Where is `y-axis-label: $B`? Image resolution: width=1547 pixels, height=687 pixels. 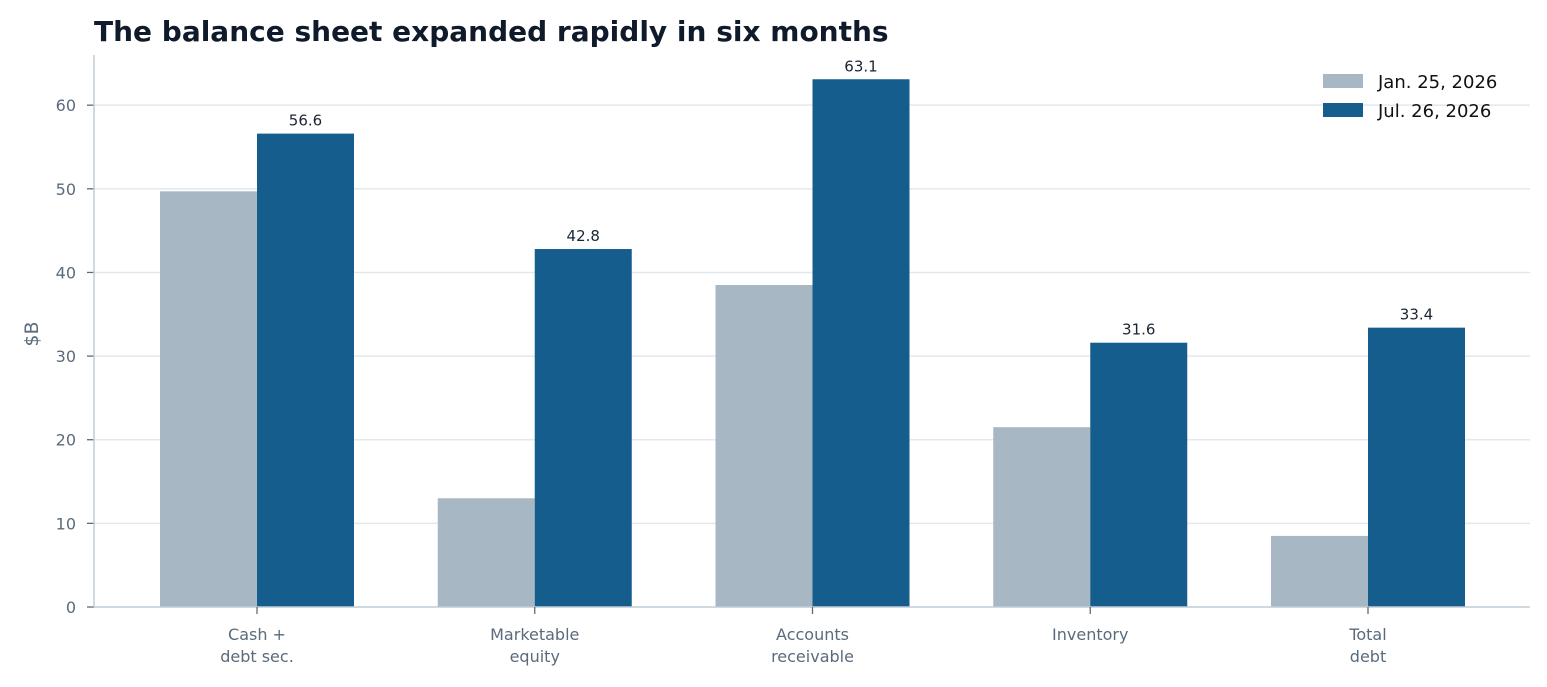 y-axis-label: $B is located at coordinates (32, 333).